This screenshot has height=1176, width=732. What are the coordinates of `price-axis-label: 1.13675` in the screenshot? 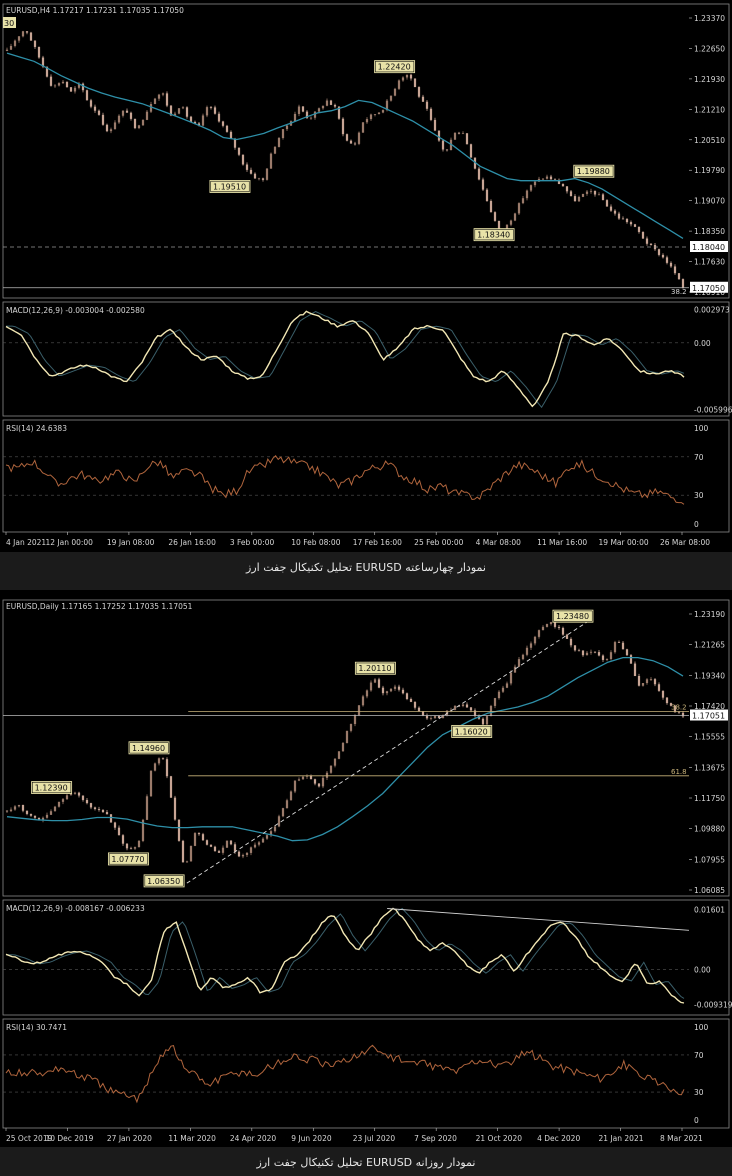 It's located at (709, 767).